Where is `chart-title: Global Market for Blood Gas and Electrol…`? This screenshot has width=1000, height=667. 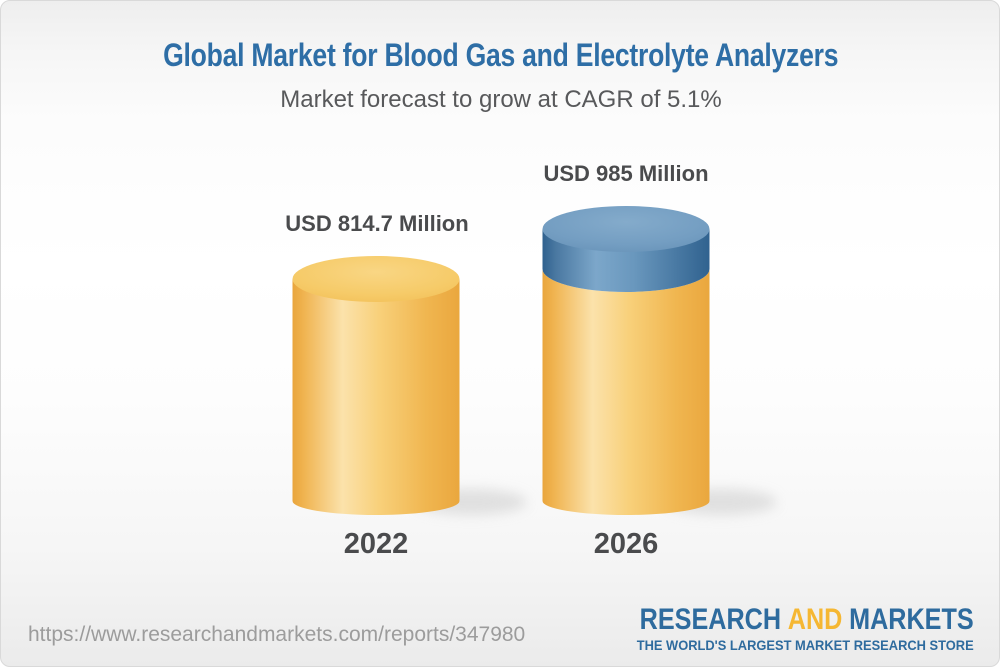
chart-title: Global Market for Blood Gas and Electrol… is located at coordinates (500, 55).